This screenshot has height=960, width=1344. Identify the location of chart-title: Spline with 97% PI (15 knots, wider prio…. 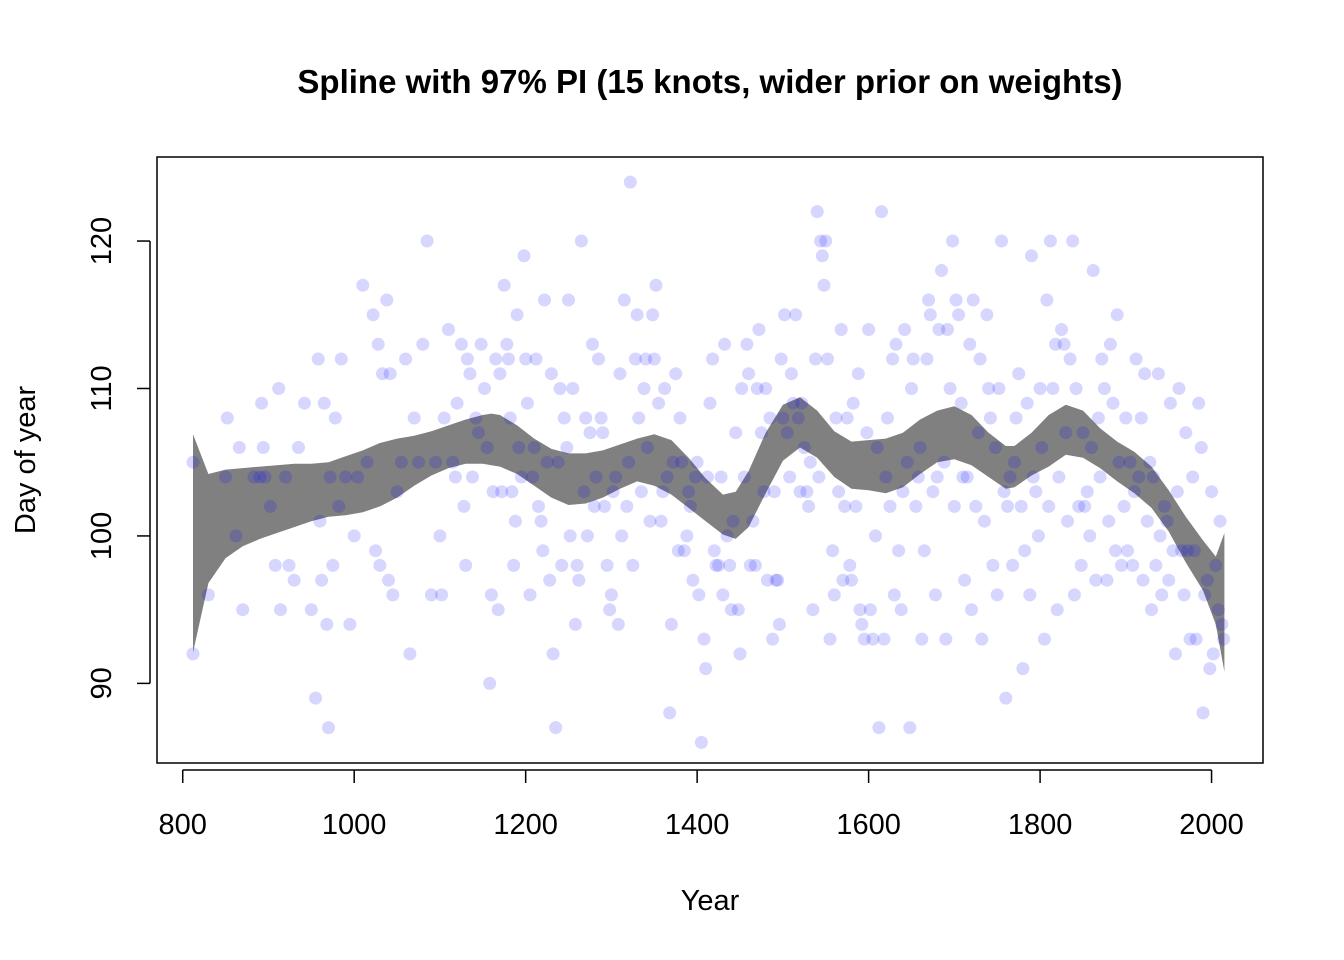
(709, 81).